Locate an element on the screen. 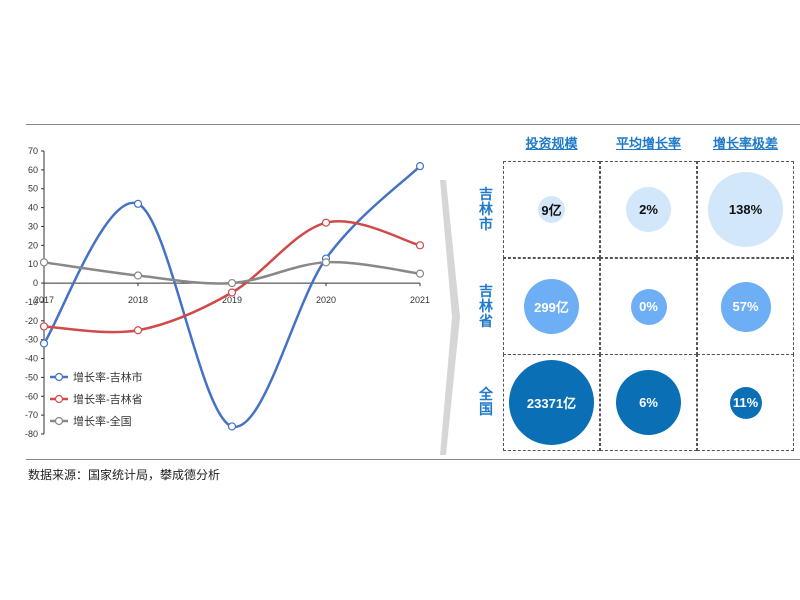 The height and width of the screenshot is (600, 800). y-tick-label: -60 is located at coordinates (31, 396).